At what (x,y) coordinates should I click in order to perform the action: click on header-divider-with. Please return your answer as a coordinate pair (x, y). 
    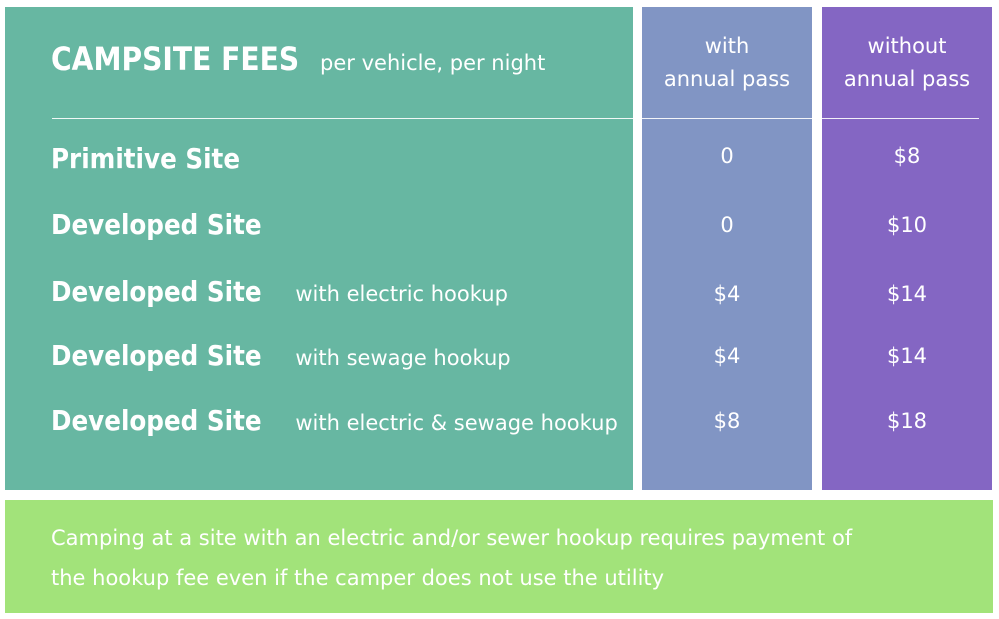
    Looking at the image, I should click on (727, 118).